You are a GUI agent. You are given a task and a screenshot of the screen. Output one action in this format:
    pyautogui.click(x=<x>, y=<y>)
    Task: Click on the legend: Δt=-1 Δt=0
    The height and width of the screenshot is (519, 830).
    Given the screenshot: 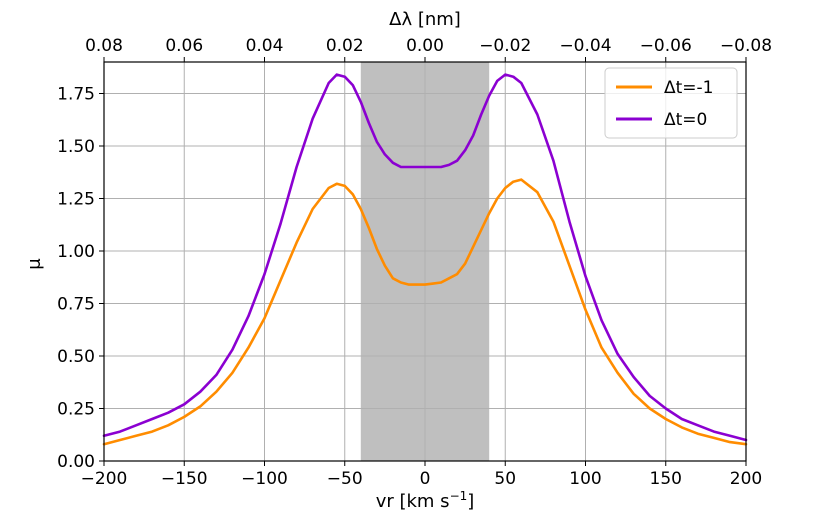 What is the action you would take?
    pyautogui.click(x=671, y=103)
    